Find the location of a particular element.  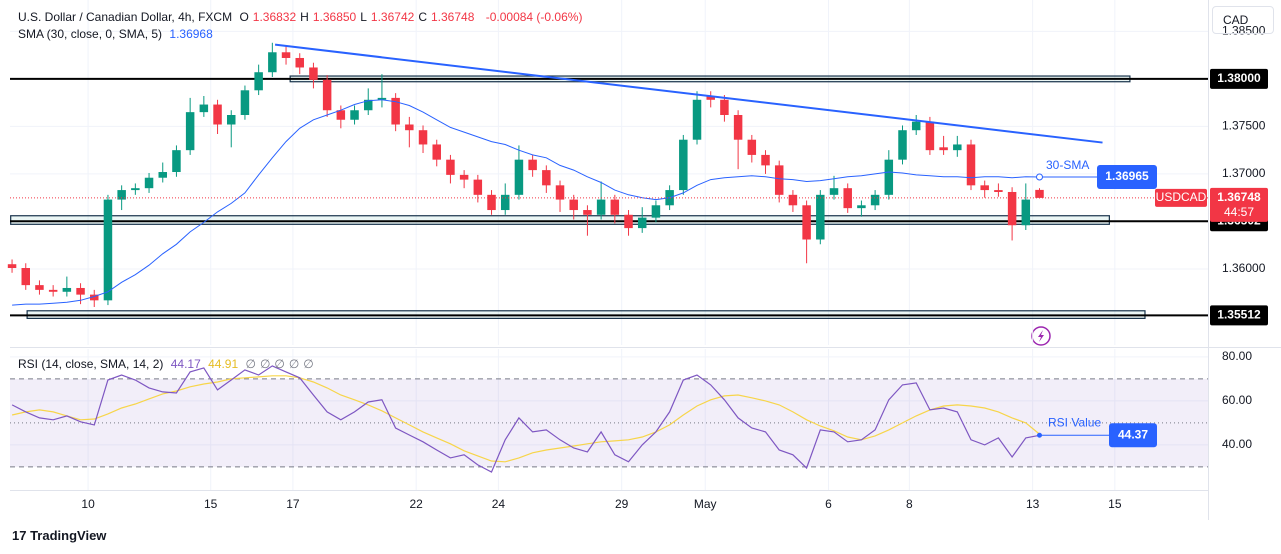

sma-legend: SMA (30, close, 0, SMA, 5) 1.36968 is located at coordinates (117, 34).